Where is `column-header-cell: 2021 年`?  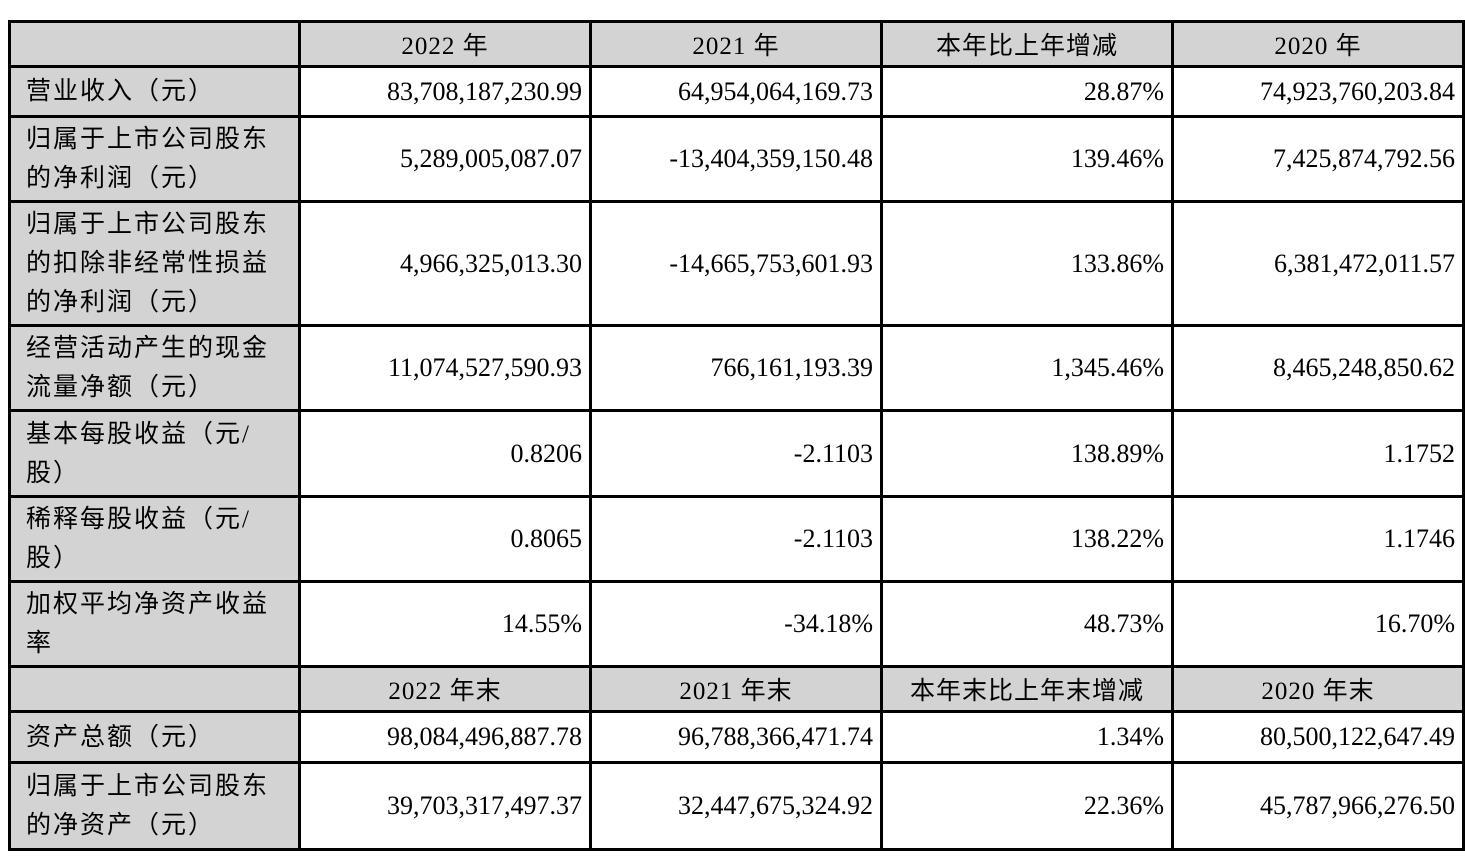 column-header-cell: 2021 年 is located at coordinates (736, 44).